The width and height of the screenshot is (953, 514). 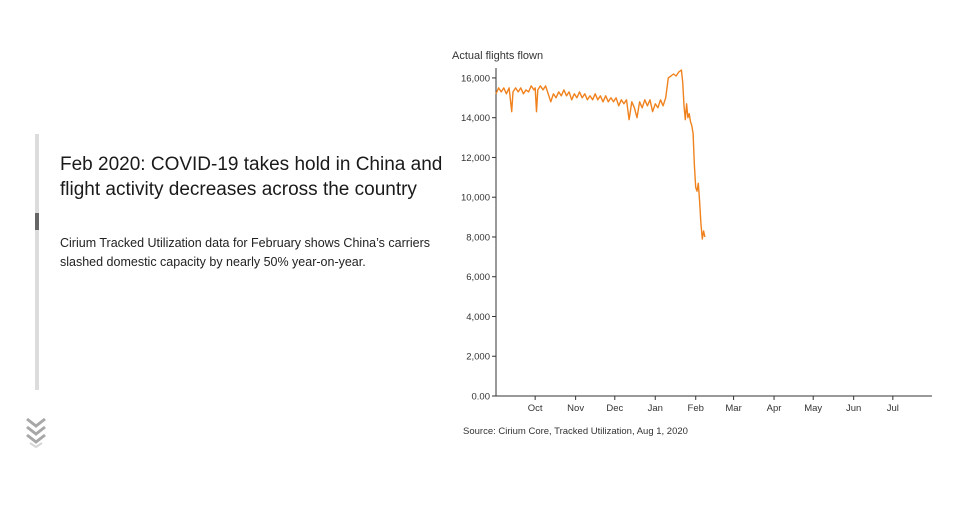 I want to click on y-tick-label: 4,000, so click(x=478, y=317).